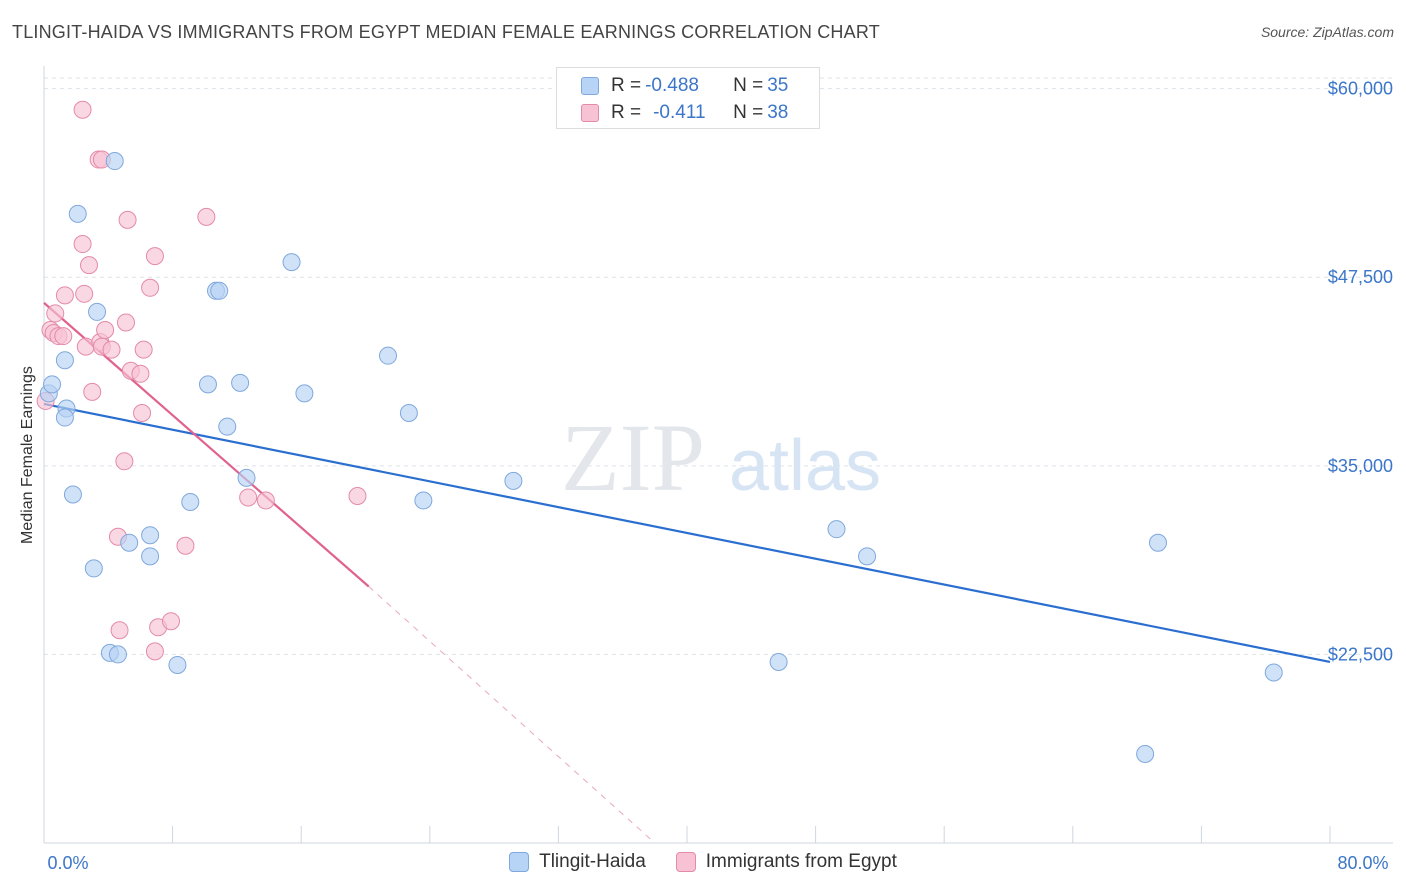  I want to click on legend-r-value: -0.411, so click(679, 112).